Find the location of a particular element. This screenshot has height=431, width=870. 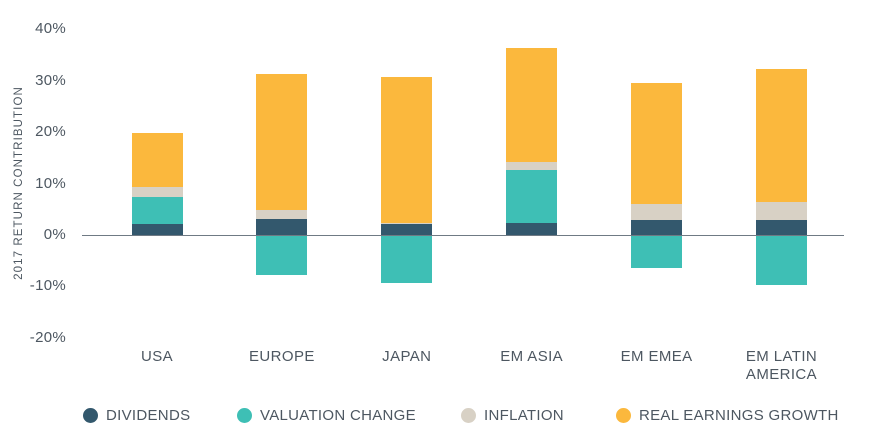

y-tick-label: 0% is located at coordinates (54, 234).